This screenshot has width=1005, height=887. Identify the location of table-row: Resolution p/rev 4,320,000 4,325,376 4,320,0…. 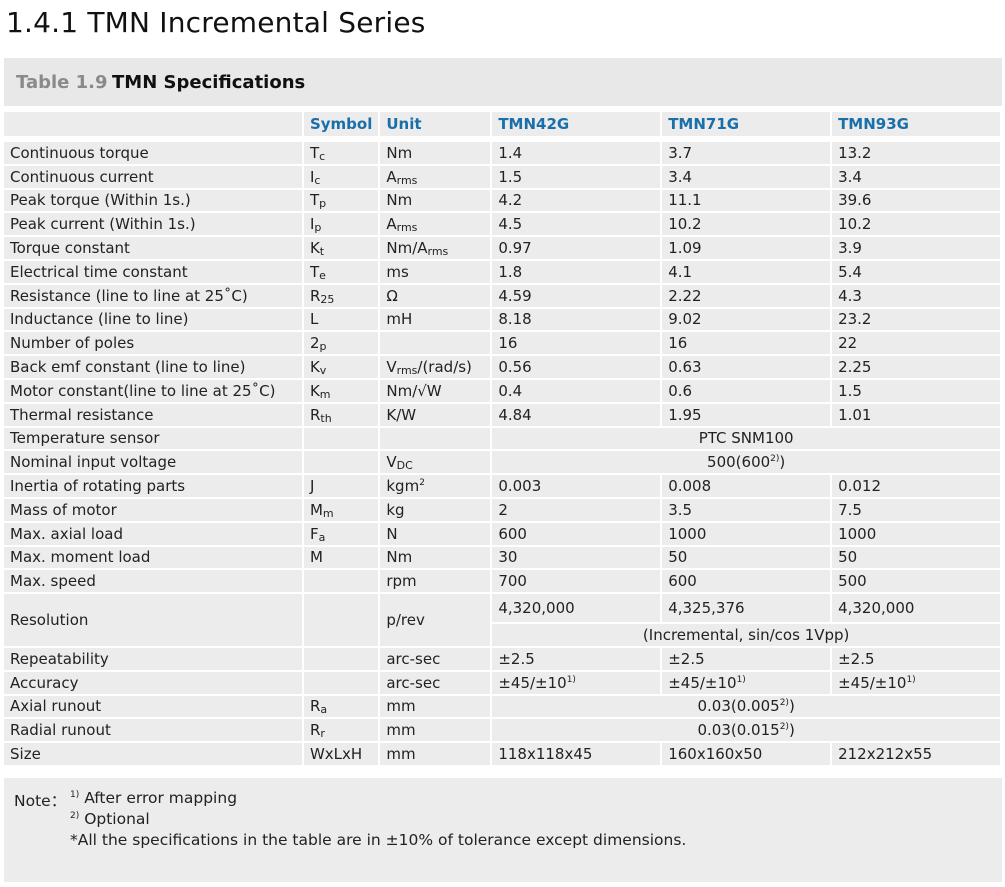
(503, 621).